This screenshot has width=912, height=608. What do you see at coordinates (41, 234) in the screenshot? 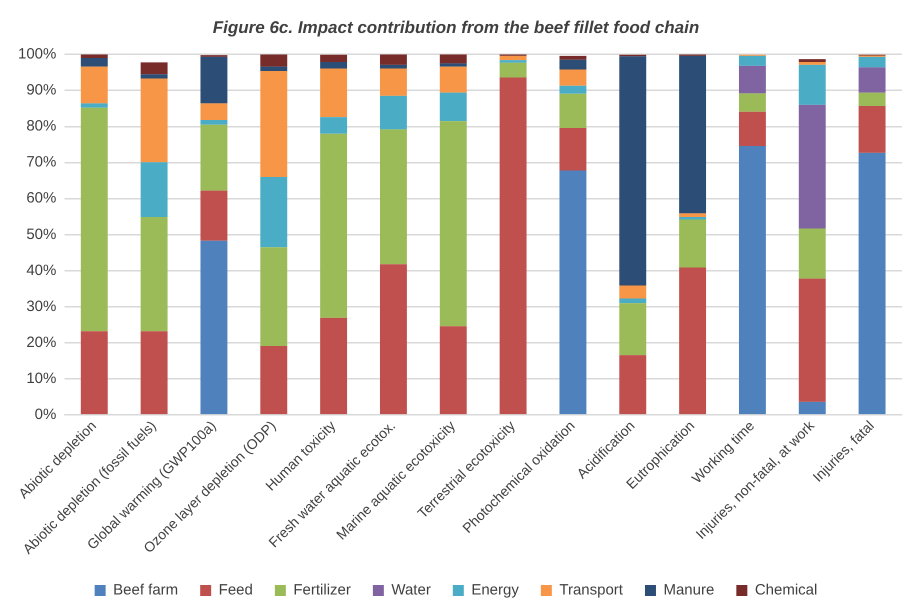
I see `y-tick-label: 50%` at bounding box center [41, 234].